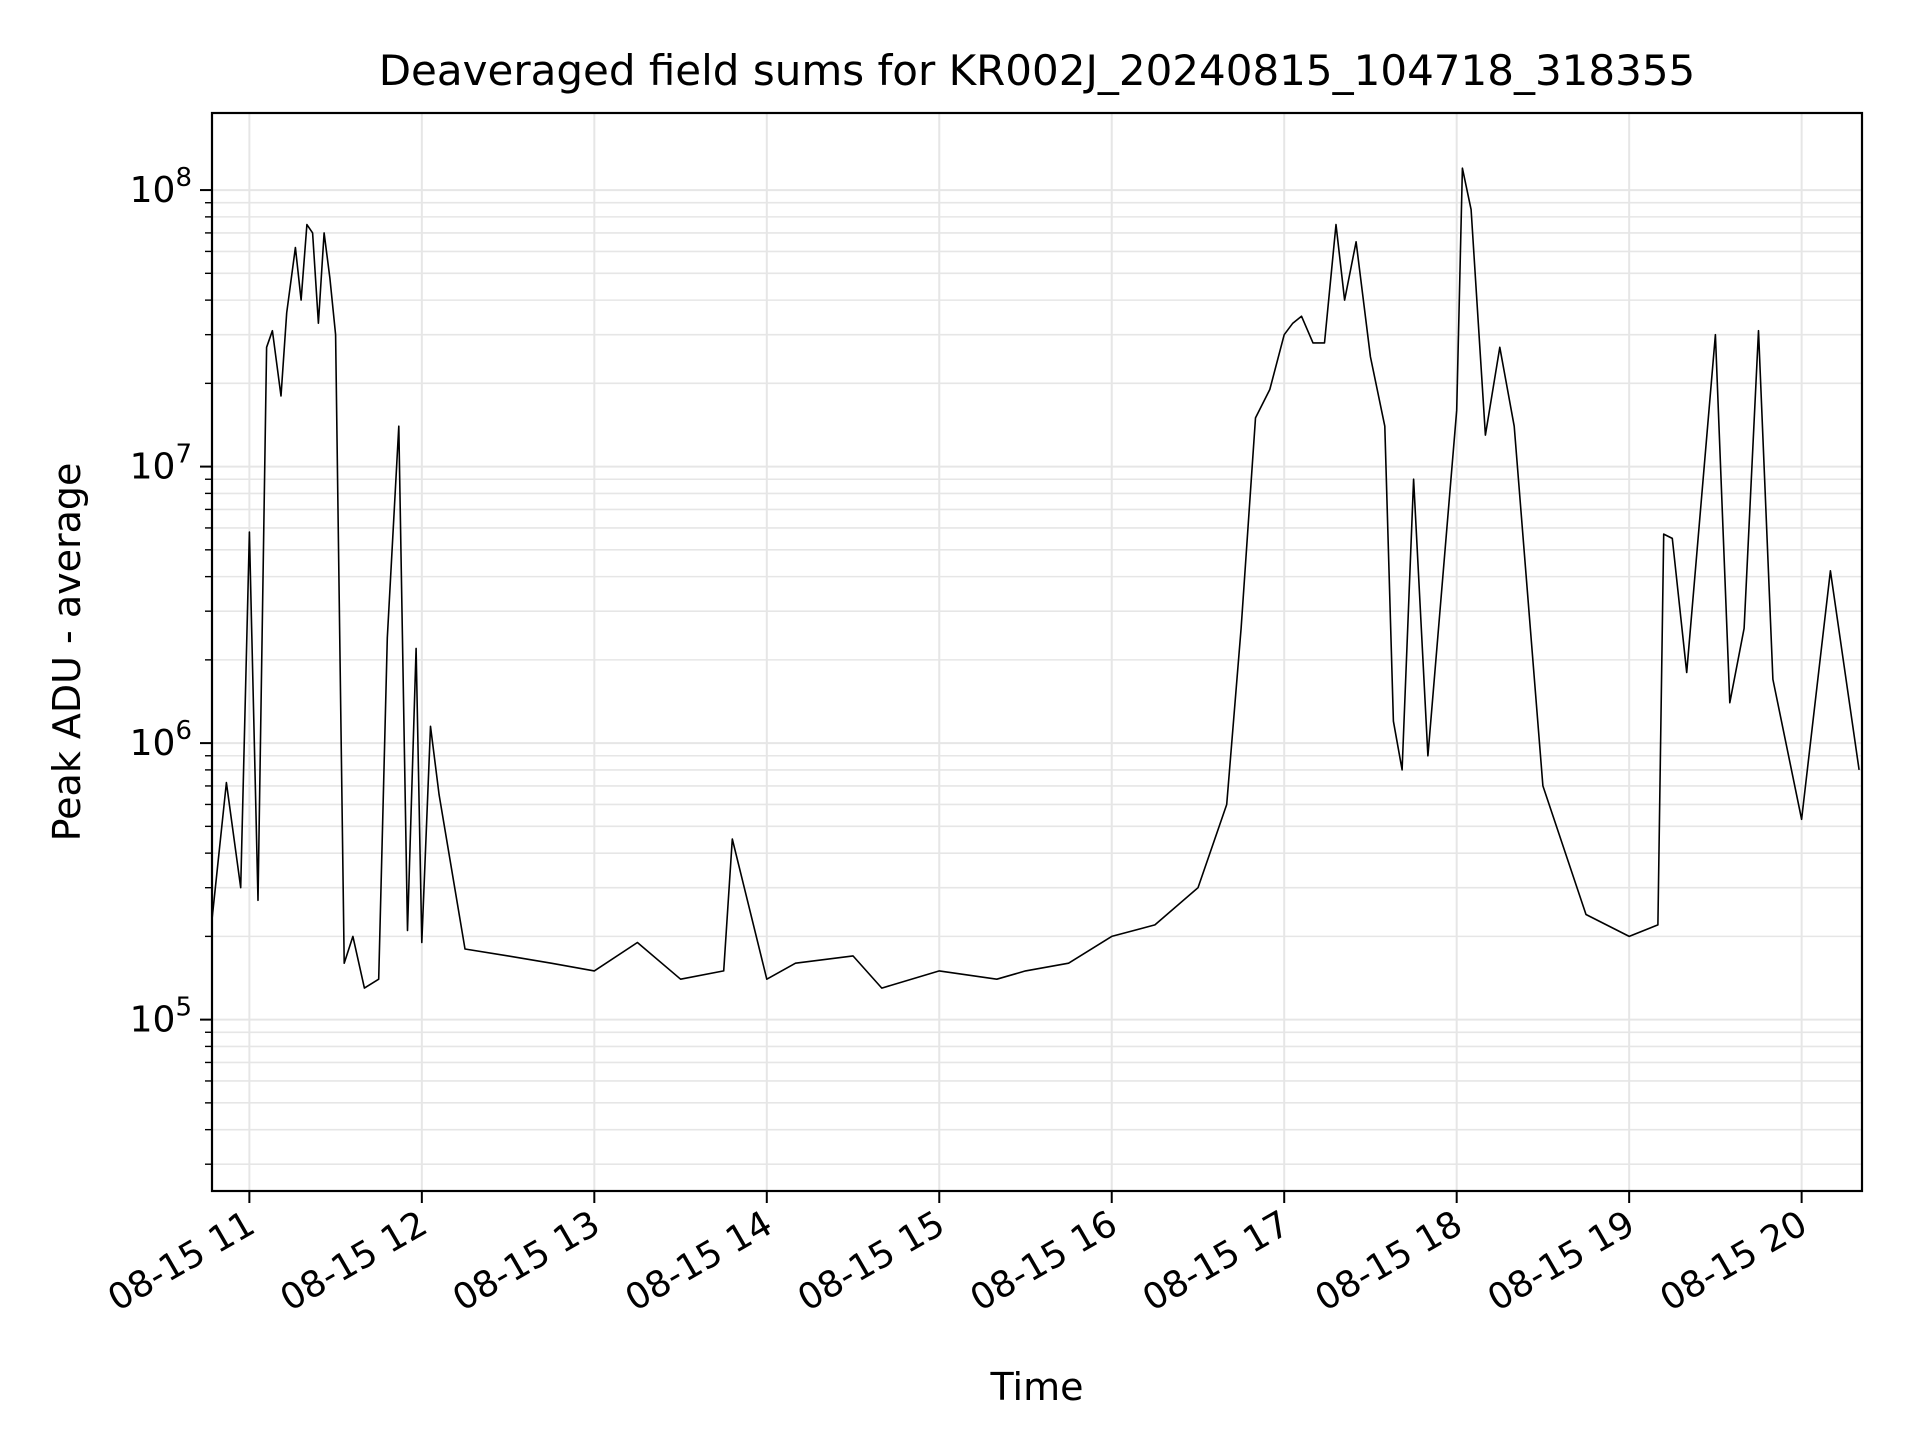 Image resolution: width=1920 pixels, height=1440 pixels. I want to click on y-tick-label: 10⁵, so click(161, 1017).